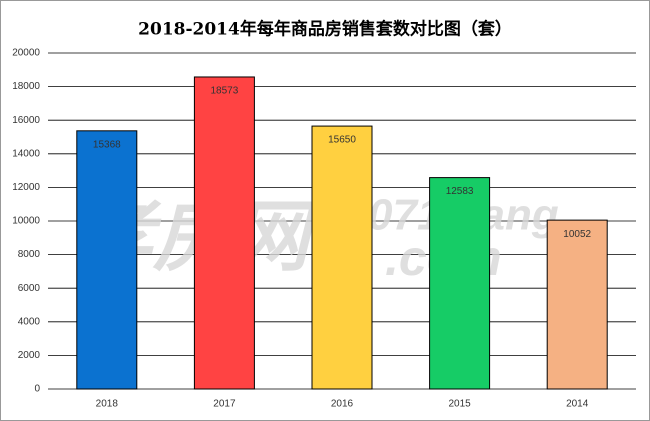  Describe the element at coordinates (26, 86) in the screenshot. I see `y-tick-label: 18000` at that location.